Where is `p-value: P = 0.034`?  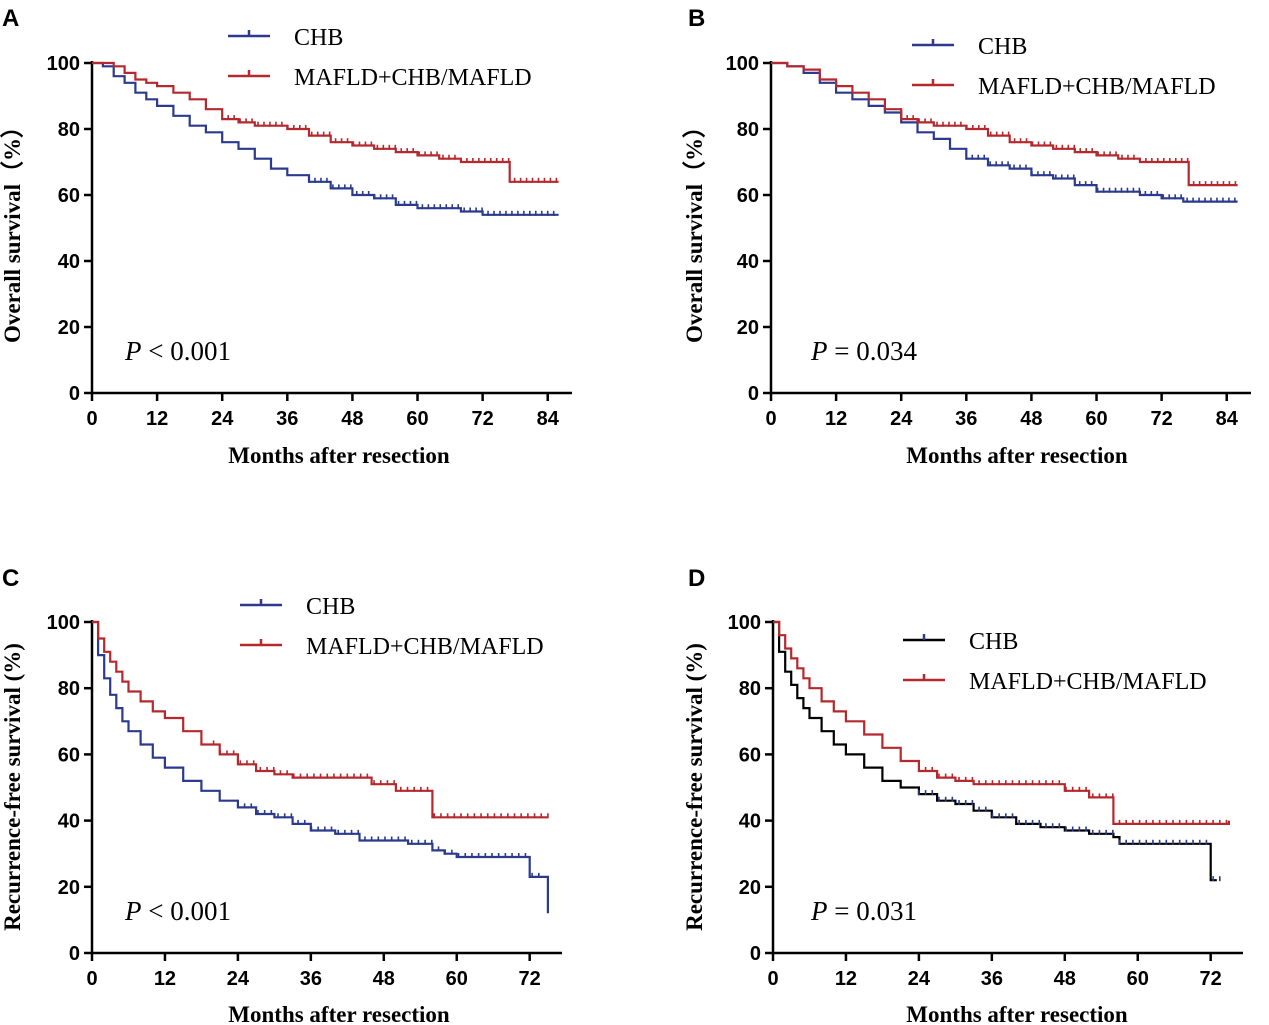
p-value: P = 0.034 is located at coordinates (863, 351).